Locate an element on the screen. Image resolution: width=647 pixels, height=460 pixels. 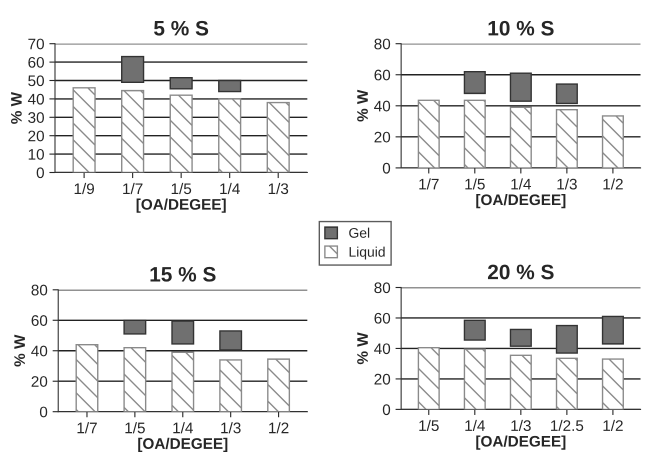
y-tick-label: 10 is located at coordinates (36, 154).